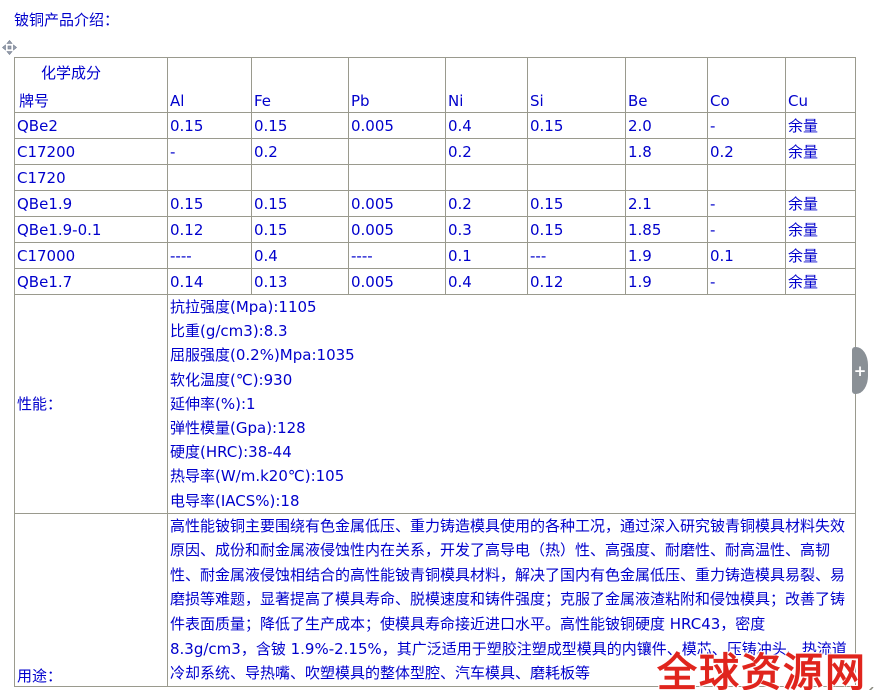 The image size is (875, 690). What do you see at coordinates (397, 85) in the screenshot?
I see `column-header-pb: Pb` at bounding box center [397, 85].